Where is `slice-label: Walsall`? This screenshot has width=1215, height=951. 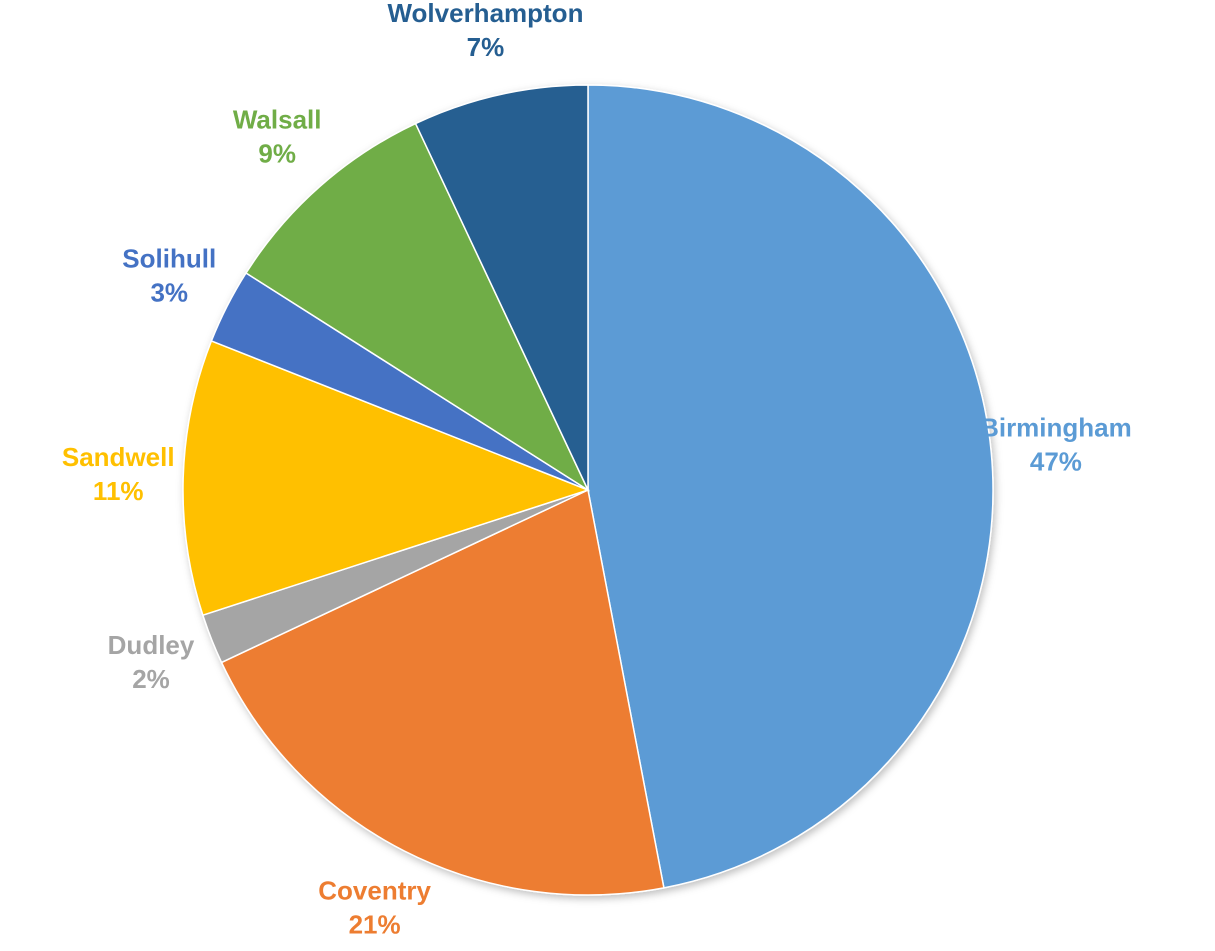 slice-label: Walsall is located at coordinates (277, 119).